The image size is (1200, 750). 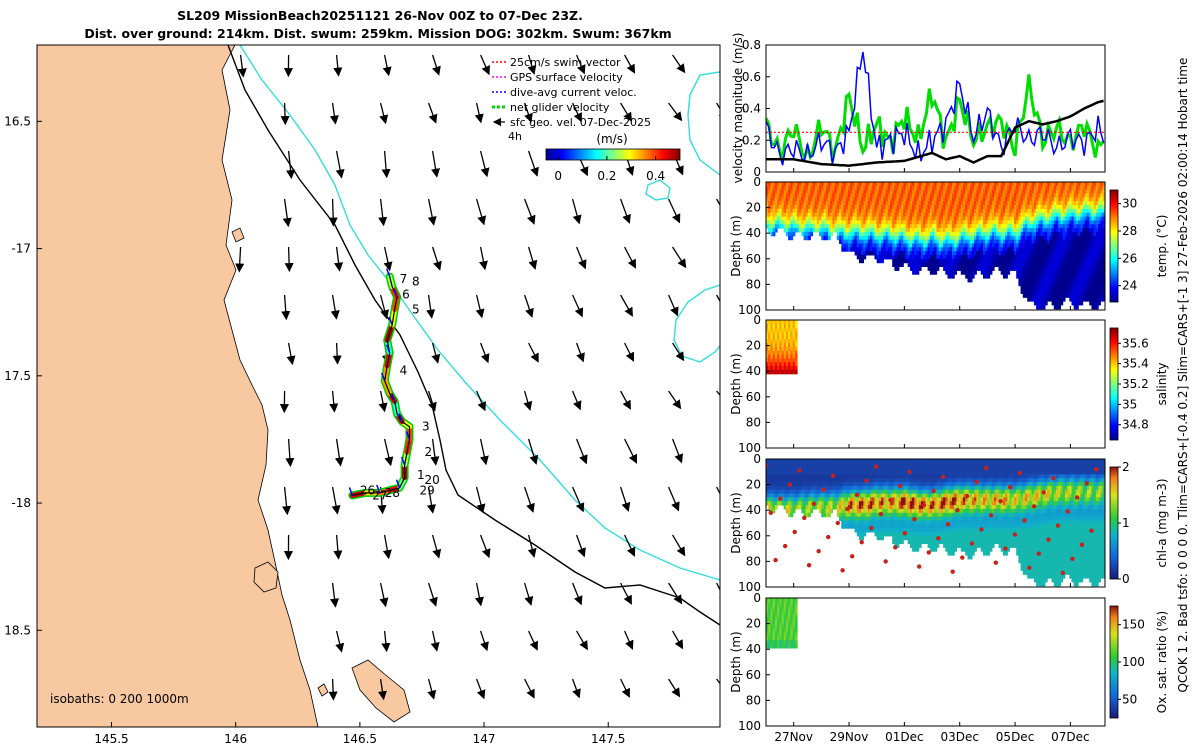 What do you see at coordinates (404, 371) in the screenshot?
I see `track-day-label: 4` at bounding box center [404, 371].